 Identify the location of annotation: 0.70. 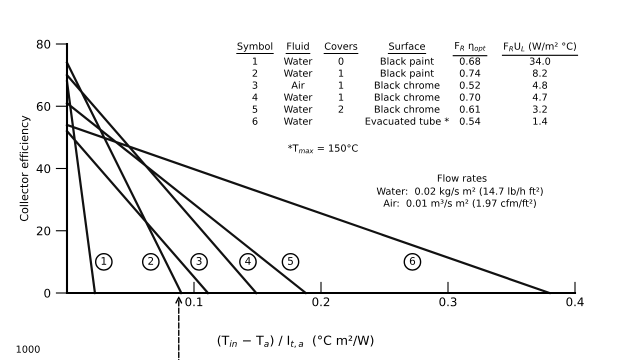
(470, 97).